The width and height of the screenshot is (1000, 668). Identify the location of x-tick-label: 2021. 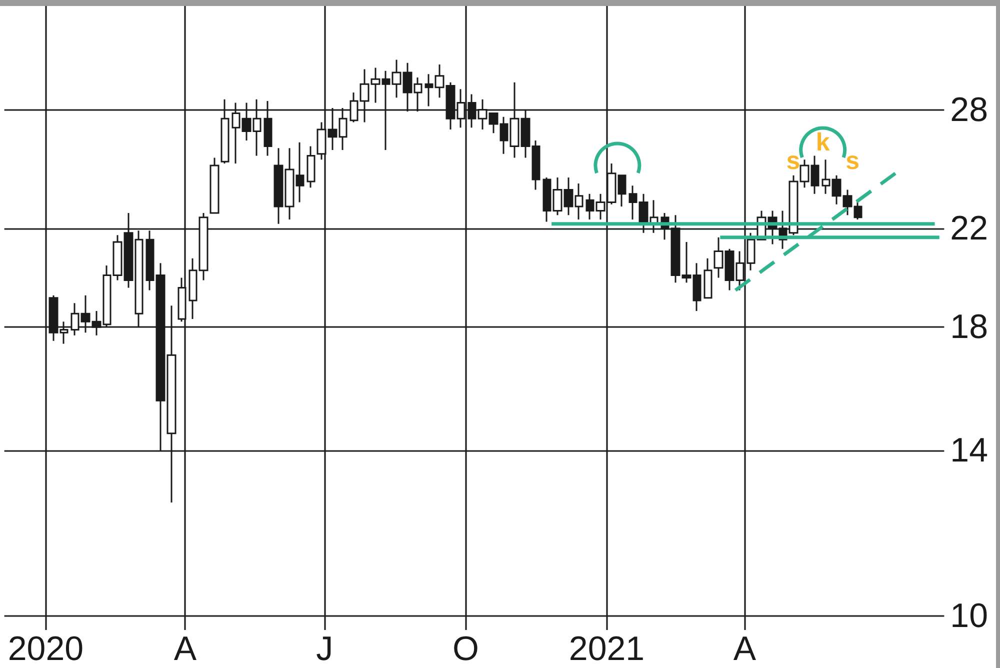
(606, 649).